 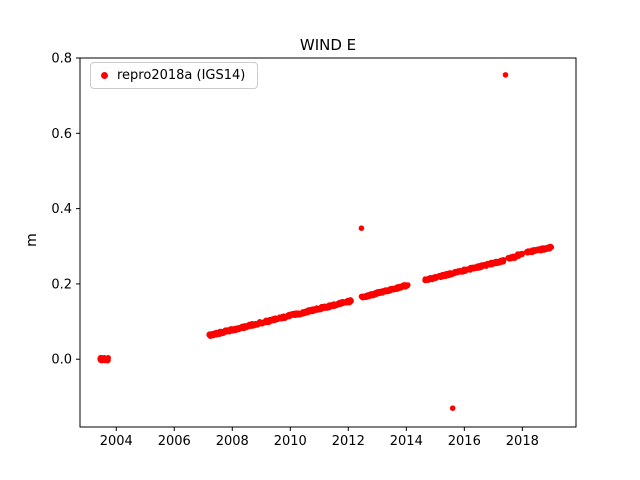 What do you see at coordinates (406, 441) in the screenshot?
I see `x-tick-label: 2014` at bounding box center [406, 441].